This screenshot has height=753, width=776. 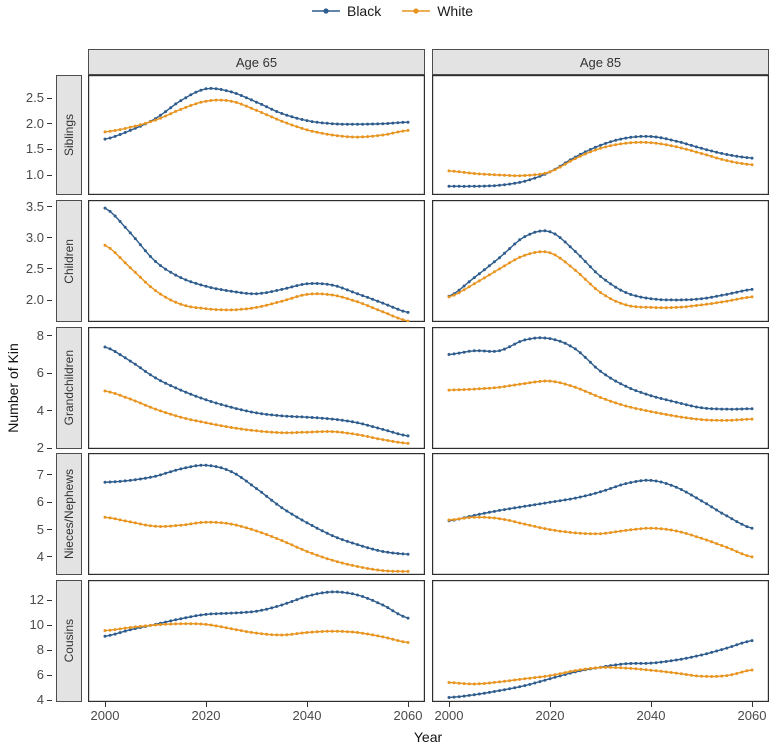 What do you see at coordinates (34, 174) in the screenshot?
I see `y-tick-label: 1.0` at bounding box center [34, 174].